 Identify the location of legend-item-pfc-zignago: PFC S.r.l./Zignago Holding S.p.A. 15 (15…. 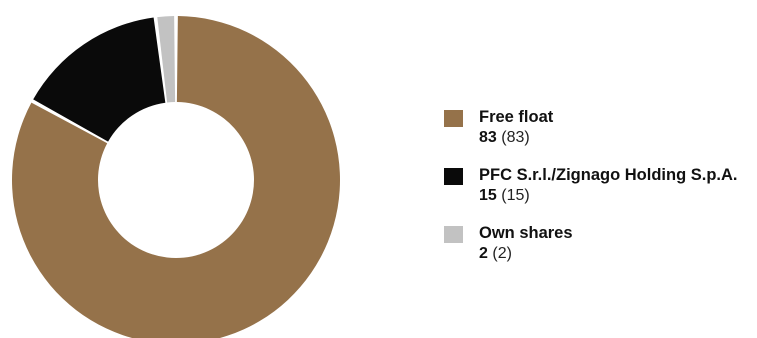
(599, 194).